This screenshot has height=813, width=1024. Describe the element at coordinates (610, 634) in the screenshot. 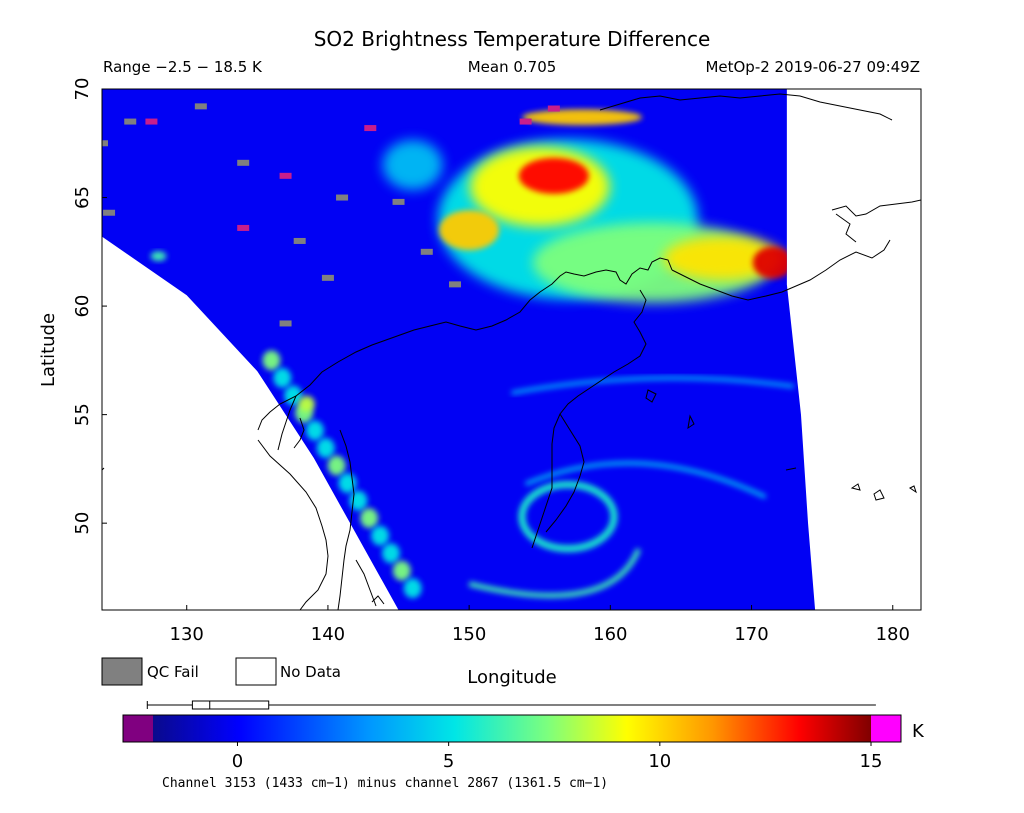

I see `x-tick-label: 160` at that location.